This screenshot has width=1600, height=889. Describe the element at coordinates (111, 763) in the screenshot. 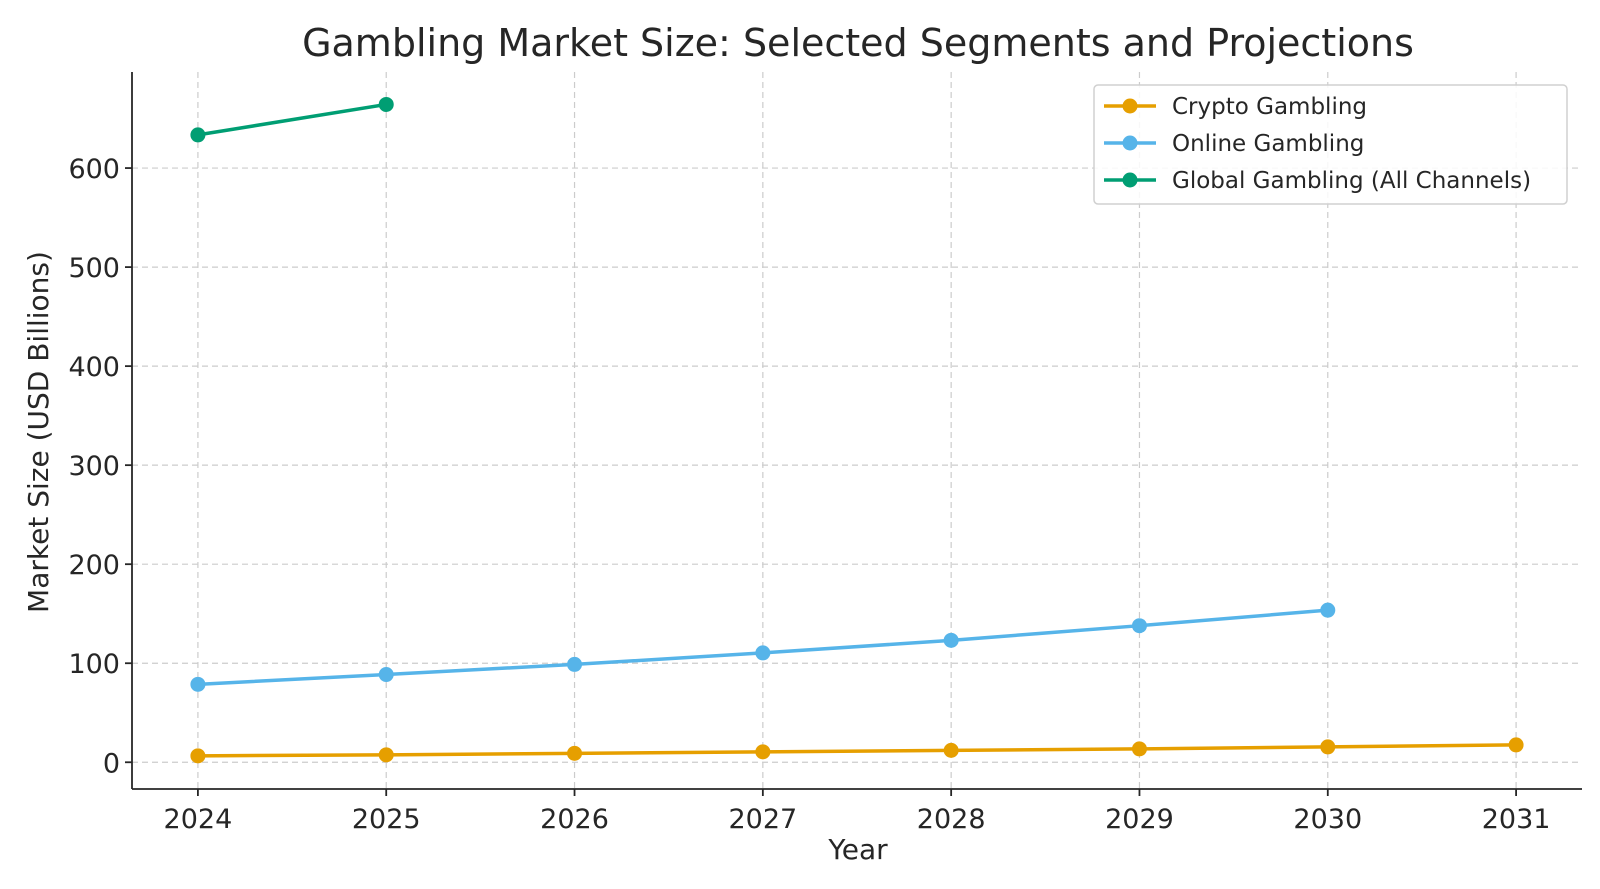

I see `y-tick-label: 0` at that location.